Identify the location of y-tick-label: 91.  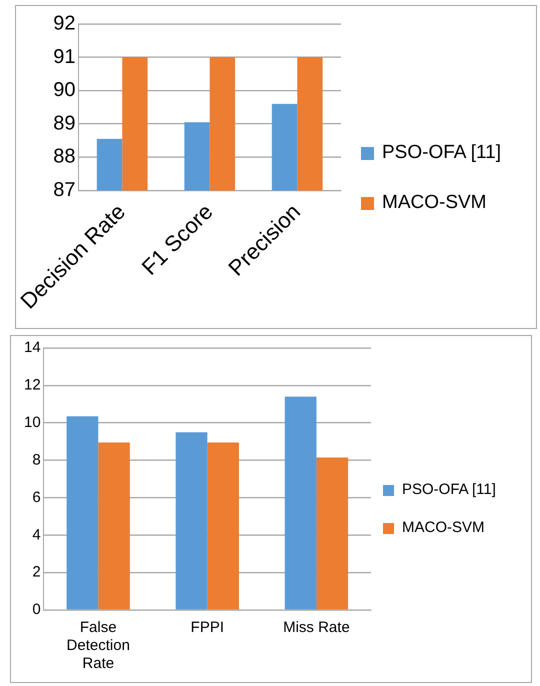
(64, 57).